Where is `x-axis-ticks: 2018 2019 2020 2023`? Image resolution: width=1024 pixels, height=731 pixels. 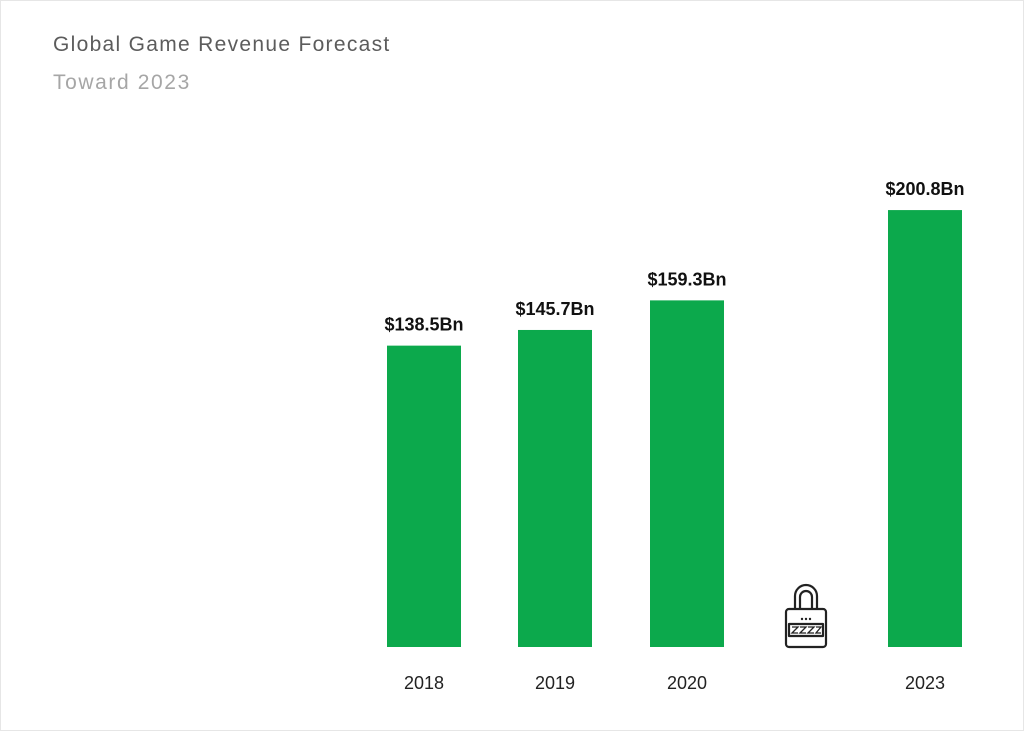
x-axis-ticks: 2018 2019 2020 2023 is located at coordinates (674, 683).